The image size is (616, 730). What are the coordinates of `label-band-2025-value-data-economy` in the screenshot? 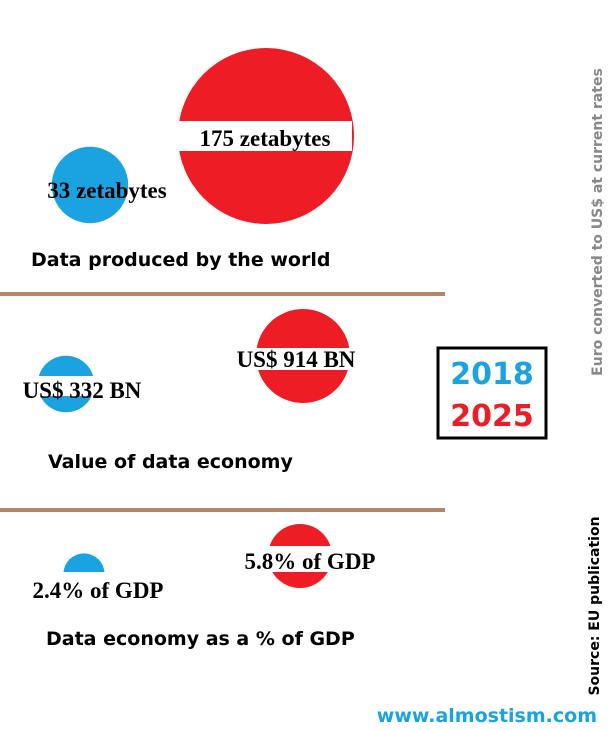 It's located at (303, 359).